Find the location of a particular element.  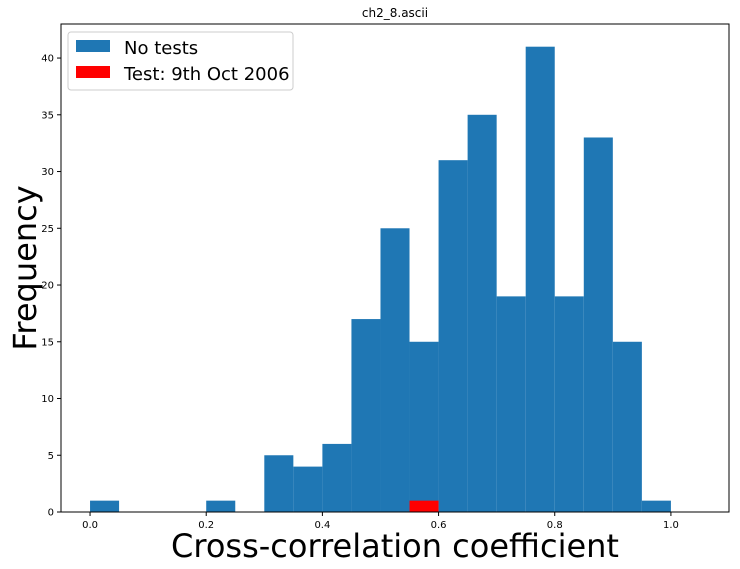

x-tick-label: 1.0 is located at coordinates (671, 525).